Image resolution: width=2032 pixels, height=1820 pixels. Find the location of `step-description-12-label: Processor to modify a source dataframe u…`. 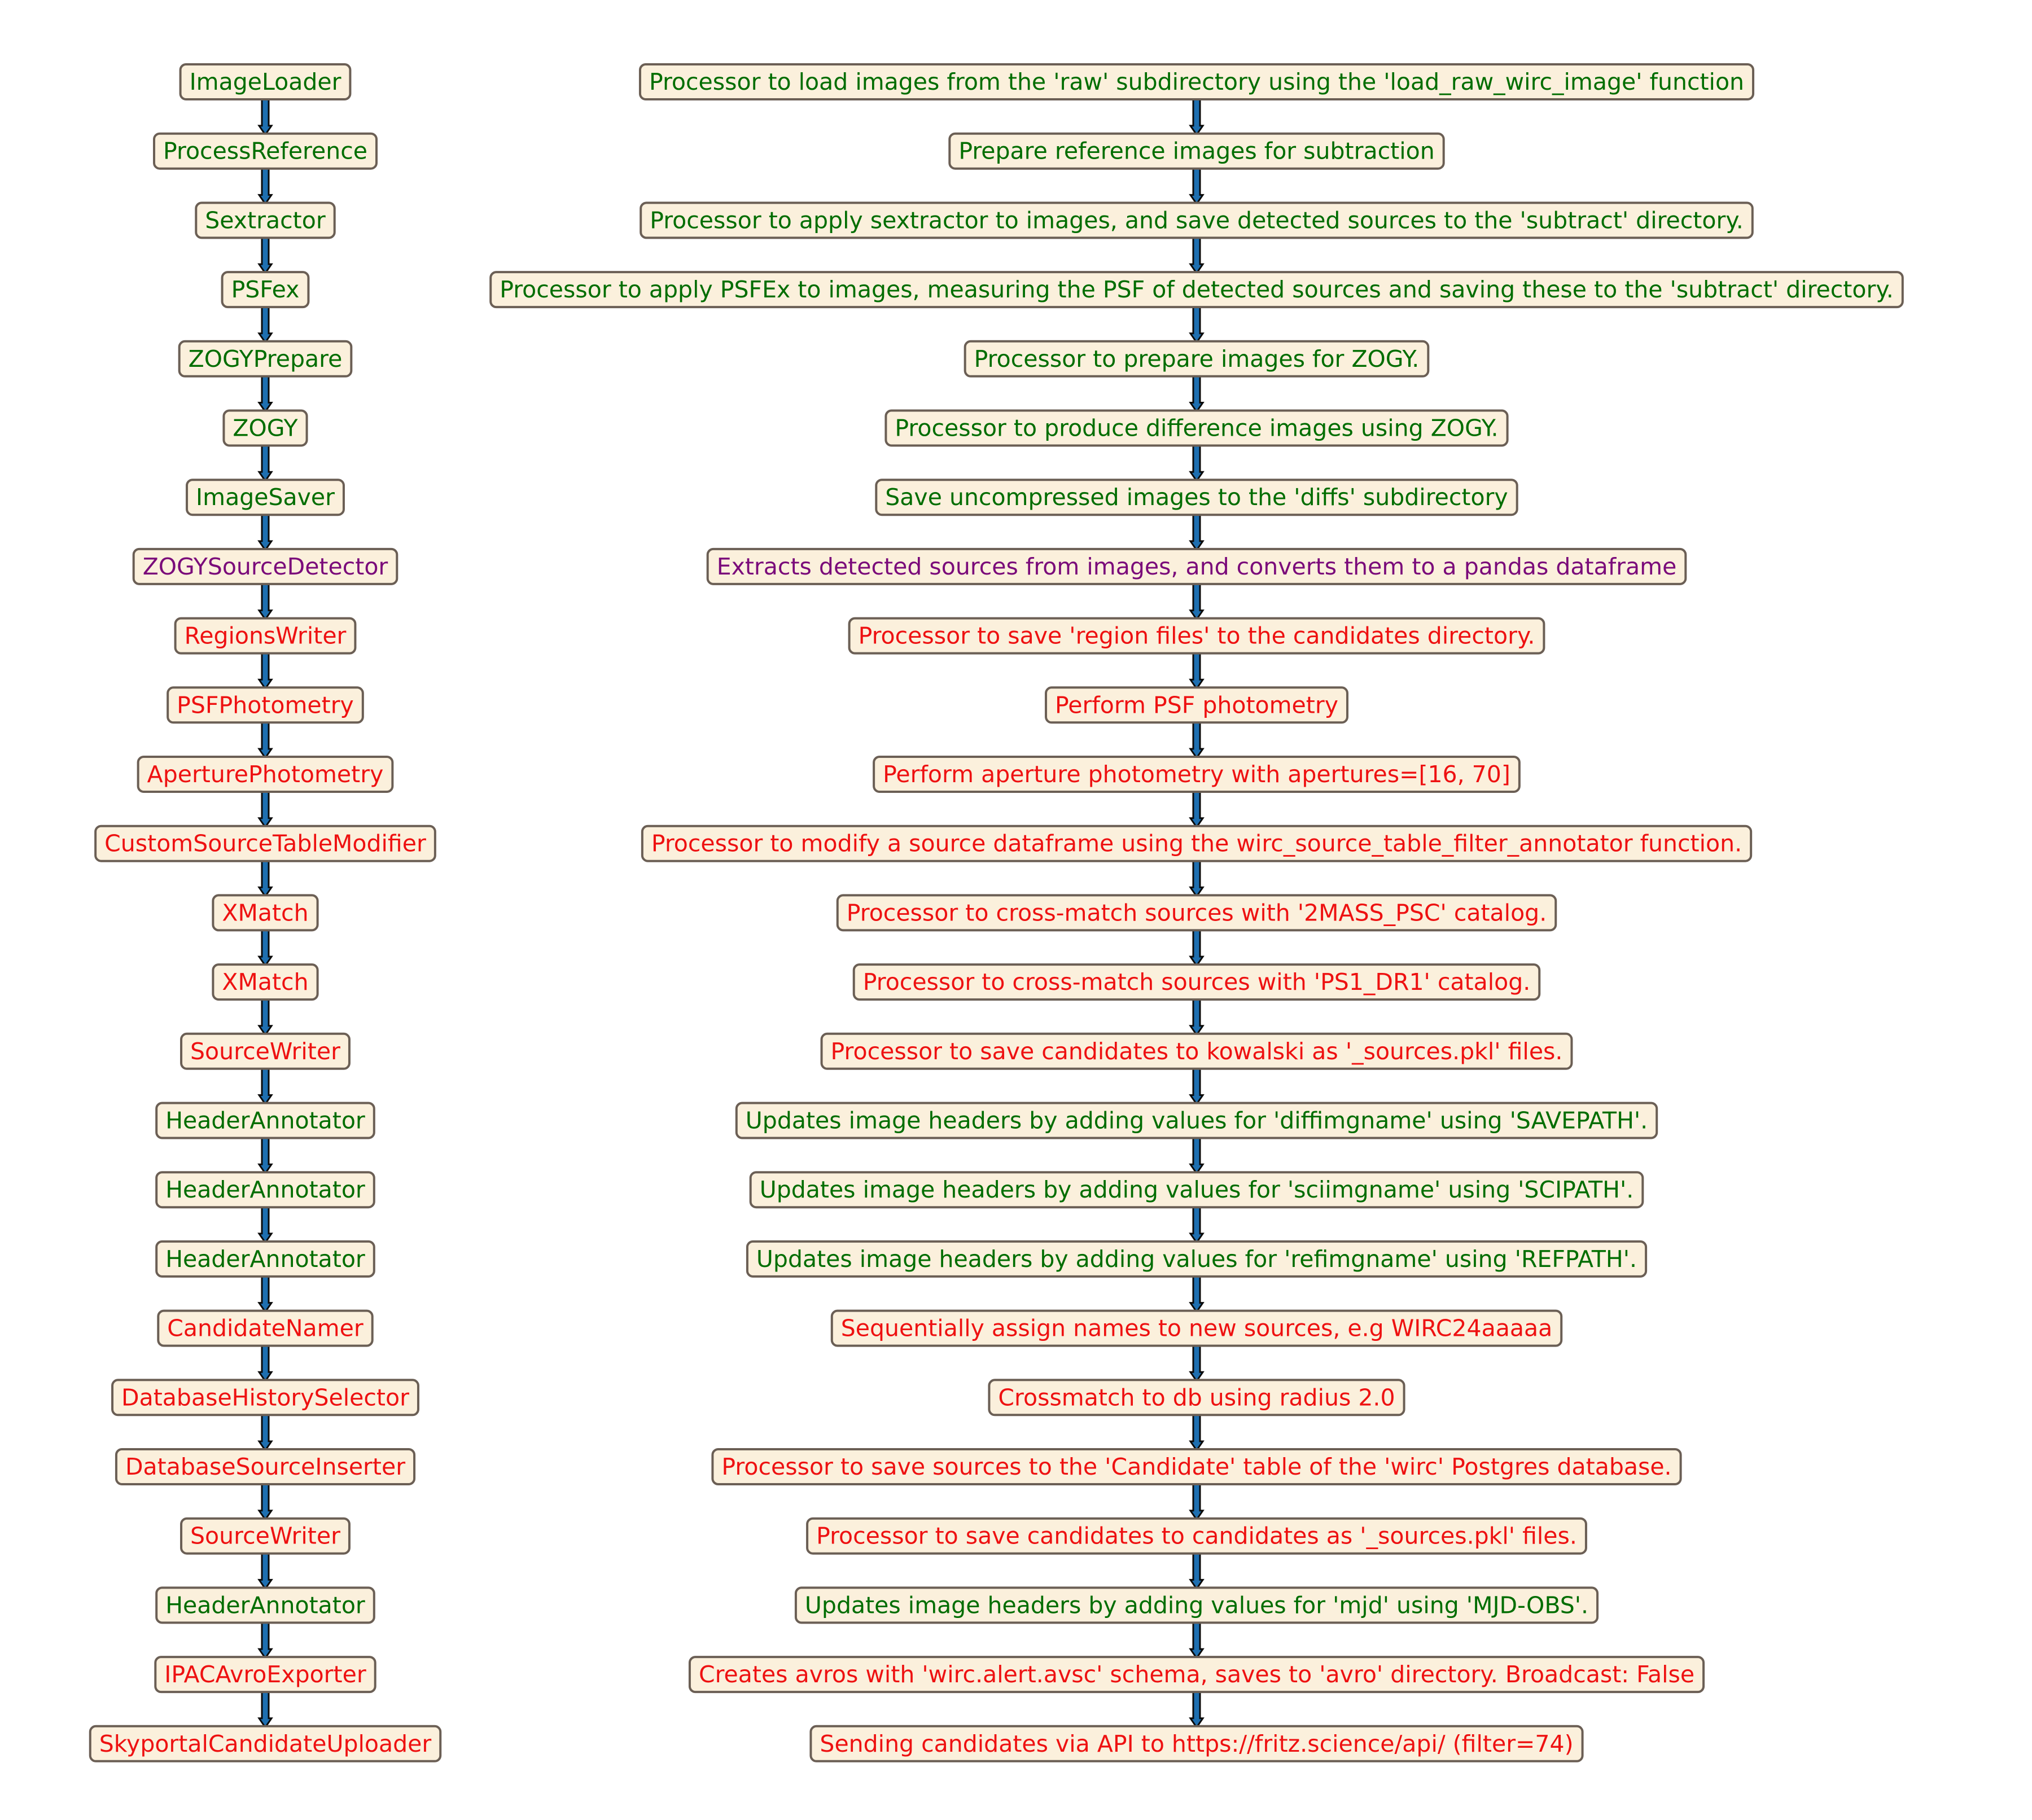

step-description-12-label: Processor to modify a source dataframe u… is located at coordinates (1196, 843).